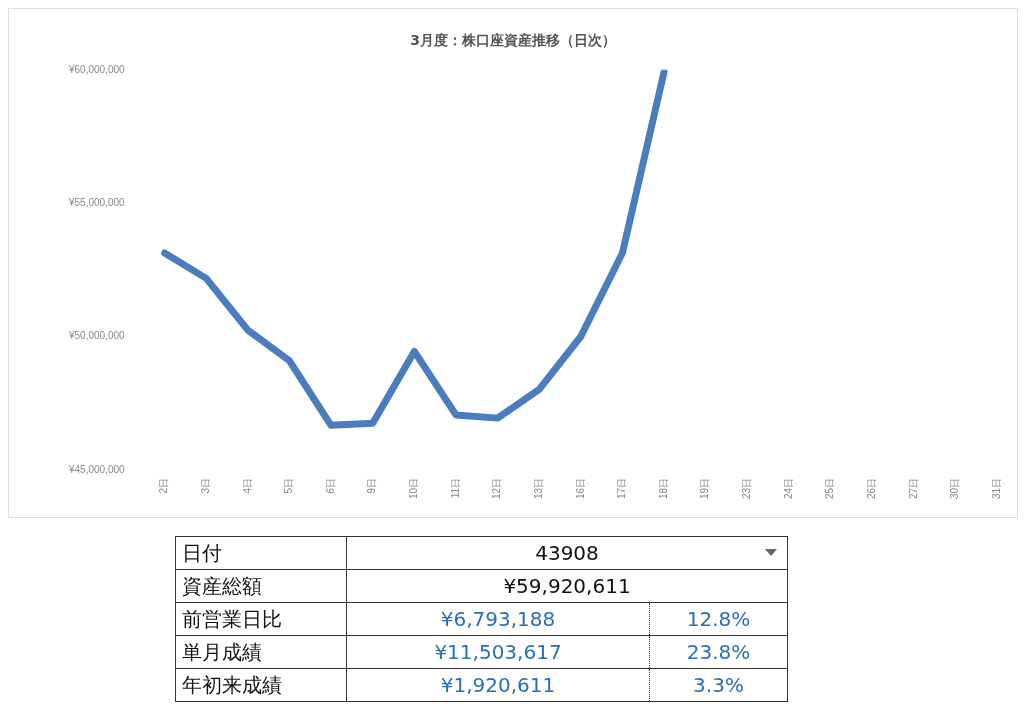  Describe the element at coordinates (663, 488) in the screenshot. I see `x-tick-label: 18日` at that location.